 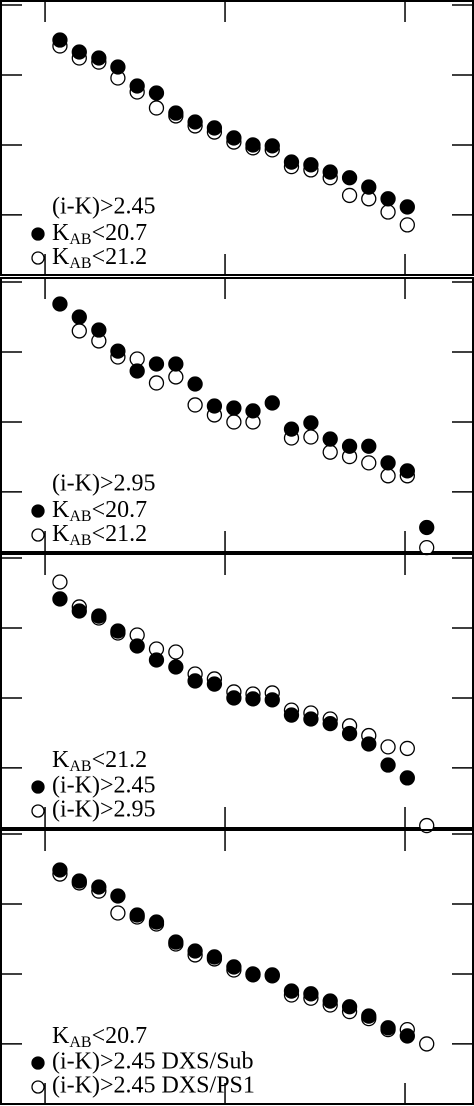 What do you see at coordinates (104, 810) in the screenshot?
I see `legend-label: (i-K)>2.95` at bounding box center [104, 810].